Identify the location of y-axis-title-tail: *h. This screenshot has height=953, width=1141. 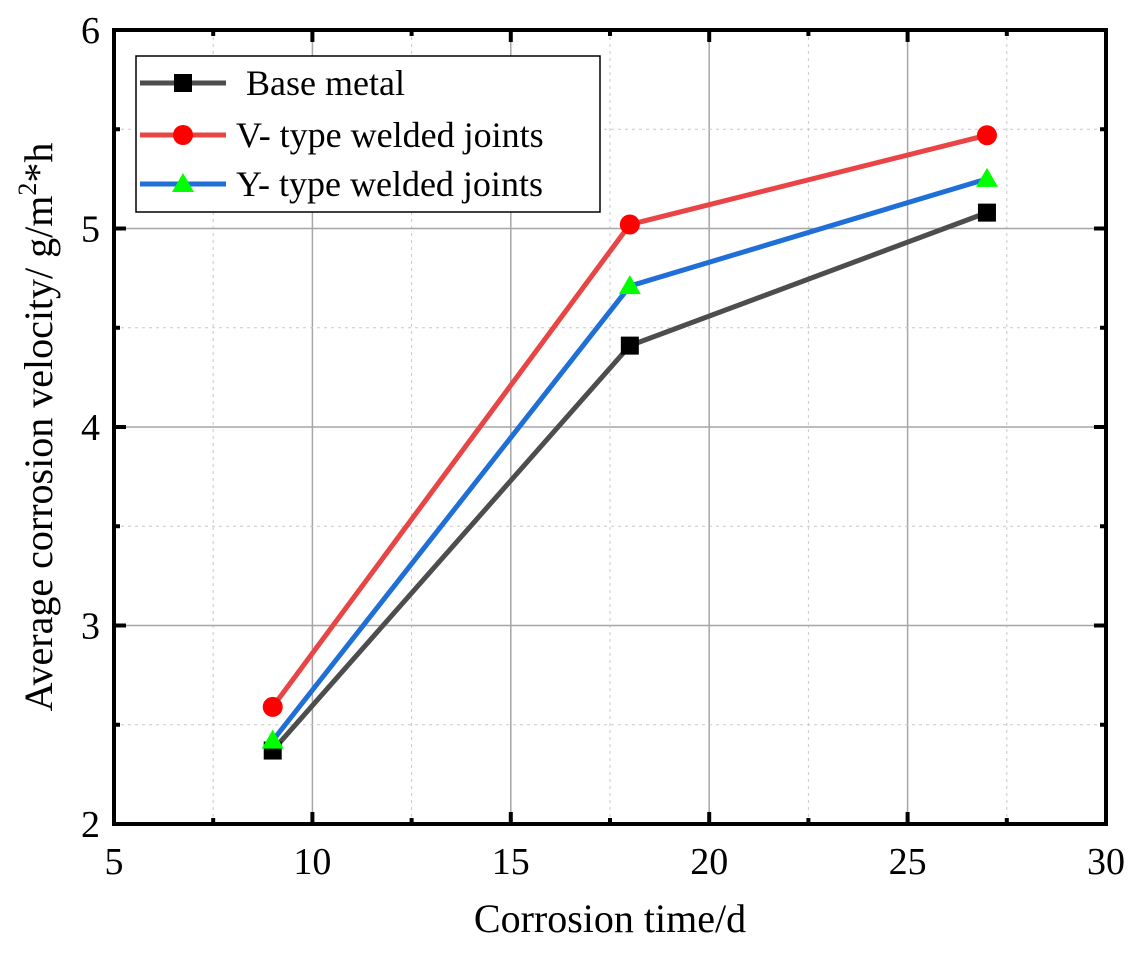
(38, 163).